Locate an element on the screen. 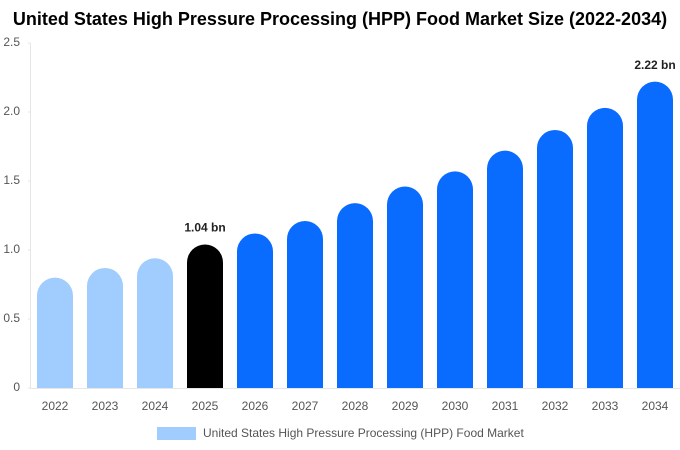 Image resolution: width=680 pixels, height=450 pixels. y-tick-label: 2.0 is located at coordinates (11, 111).